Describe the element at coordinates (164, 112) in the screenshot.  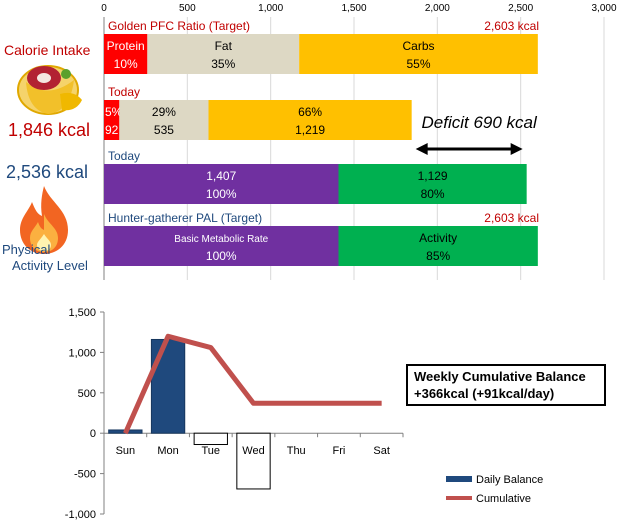
I see `segment-label-top: 29%` at that location.